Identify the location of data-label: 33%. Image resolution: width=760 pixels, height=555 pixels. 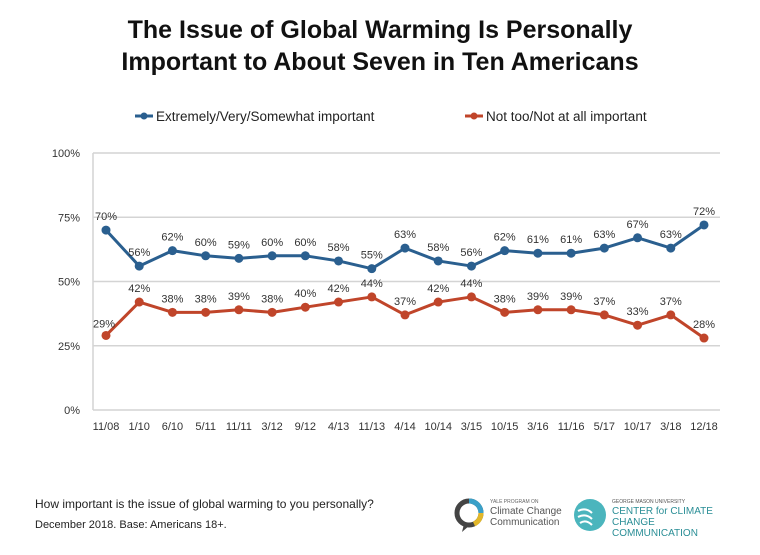
(638, 312).